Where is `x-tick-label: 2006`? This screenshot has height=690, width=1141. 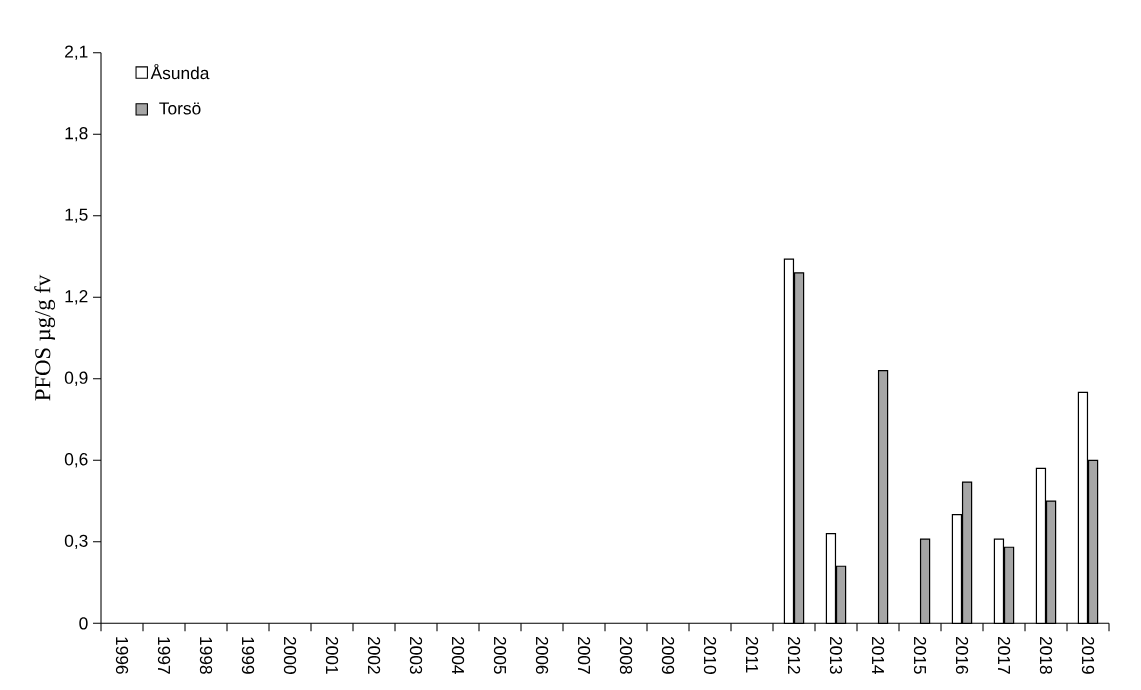 x-tick-label: 2006 is located at coordinates (542, 655).